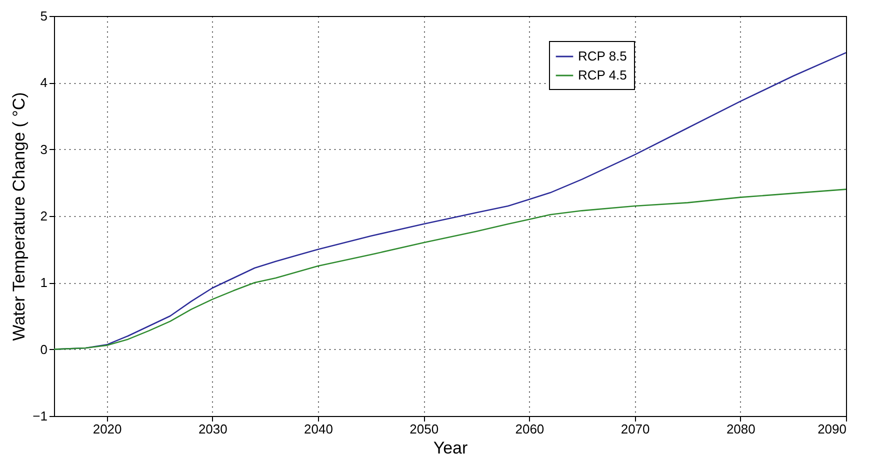  I want to click on x-tick-label: 2050, so click(424, 429).